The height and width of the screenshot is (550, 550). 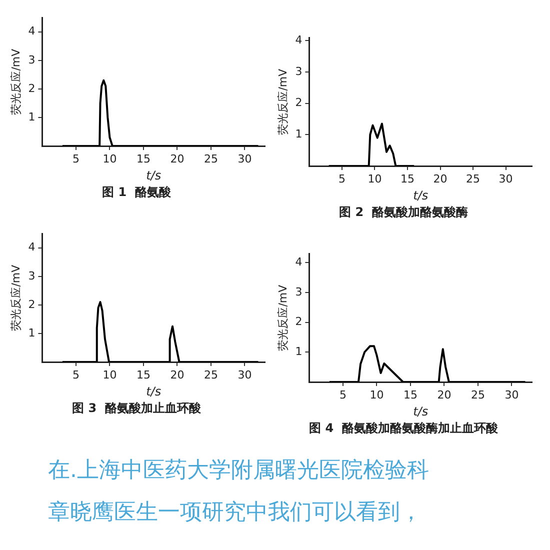 I want to click on text: 图 4 酪氨酸加酪氨酸酶加止血环酸, so click(x=404, y=427).